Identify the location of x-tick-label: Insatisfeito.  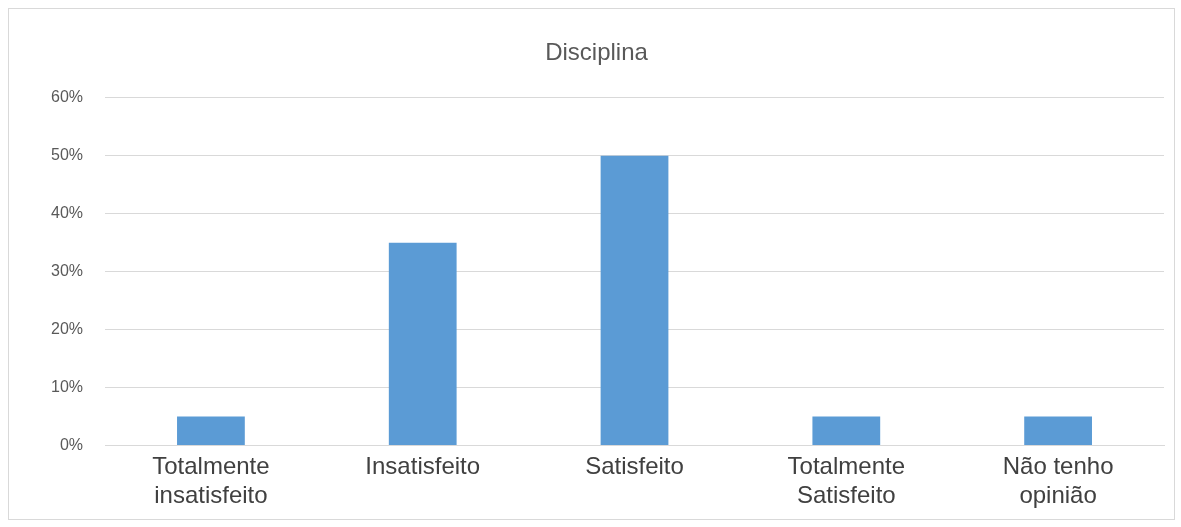
(423, 466).